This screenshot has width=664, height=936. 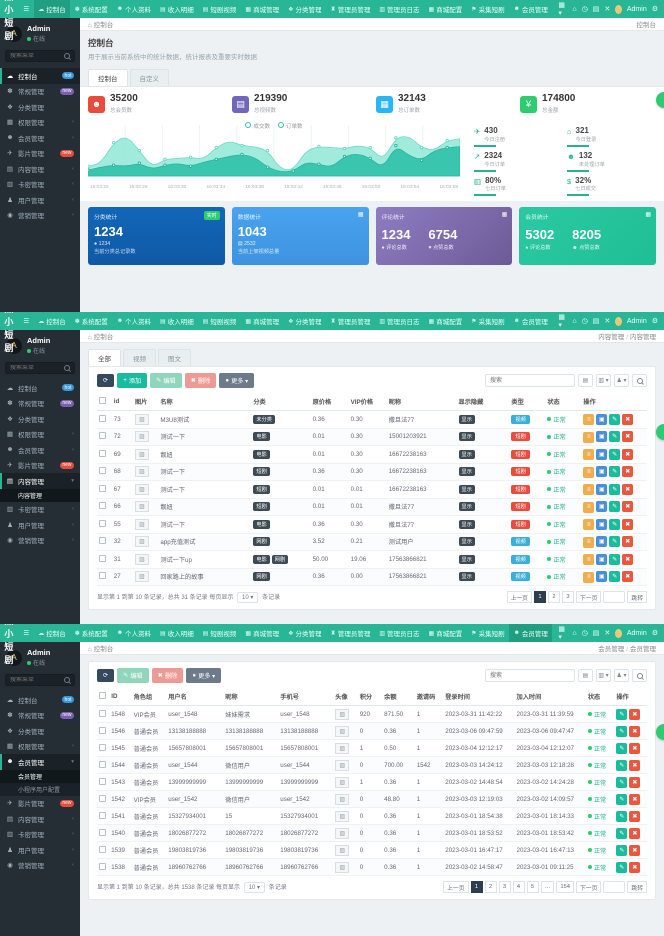 I want to click on settings-icon: ⚙, so click(x=654, y=9).